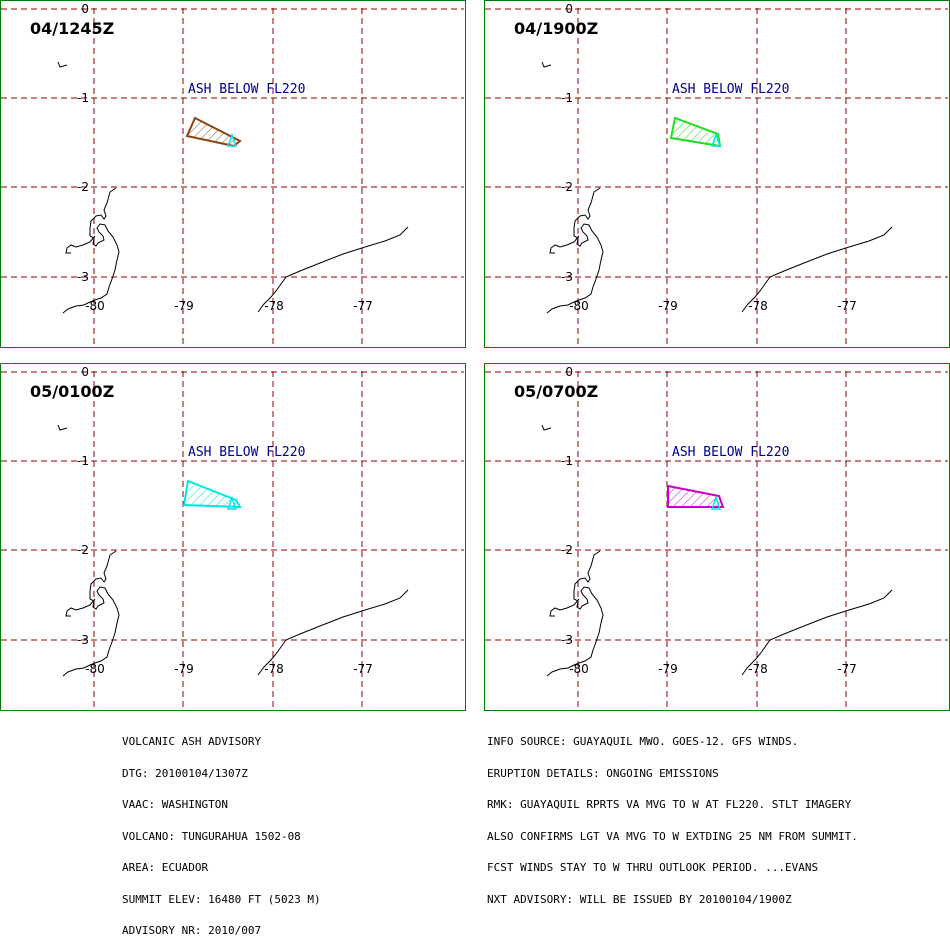 The width and height of the screenshot is (950, 947). I want to click on advisory-line: SUMMIT ELEV: 16480 FT (5023 M), so click(221, 899).